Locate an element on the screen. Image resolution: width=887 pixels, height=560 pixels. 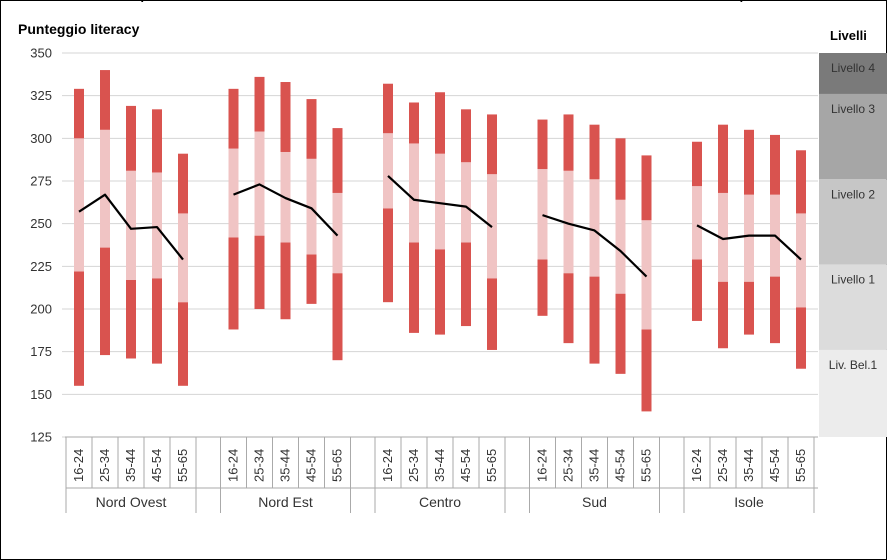
y-tick-label: 300 is located at coordinates (41, 138).